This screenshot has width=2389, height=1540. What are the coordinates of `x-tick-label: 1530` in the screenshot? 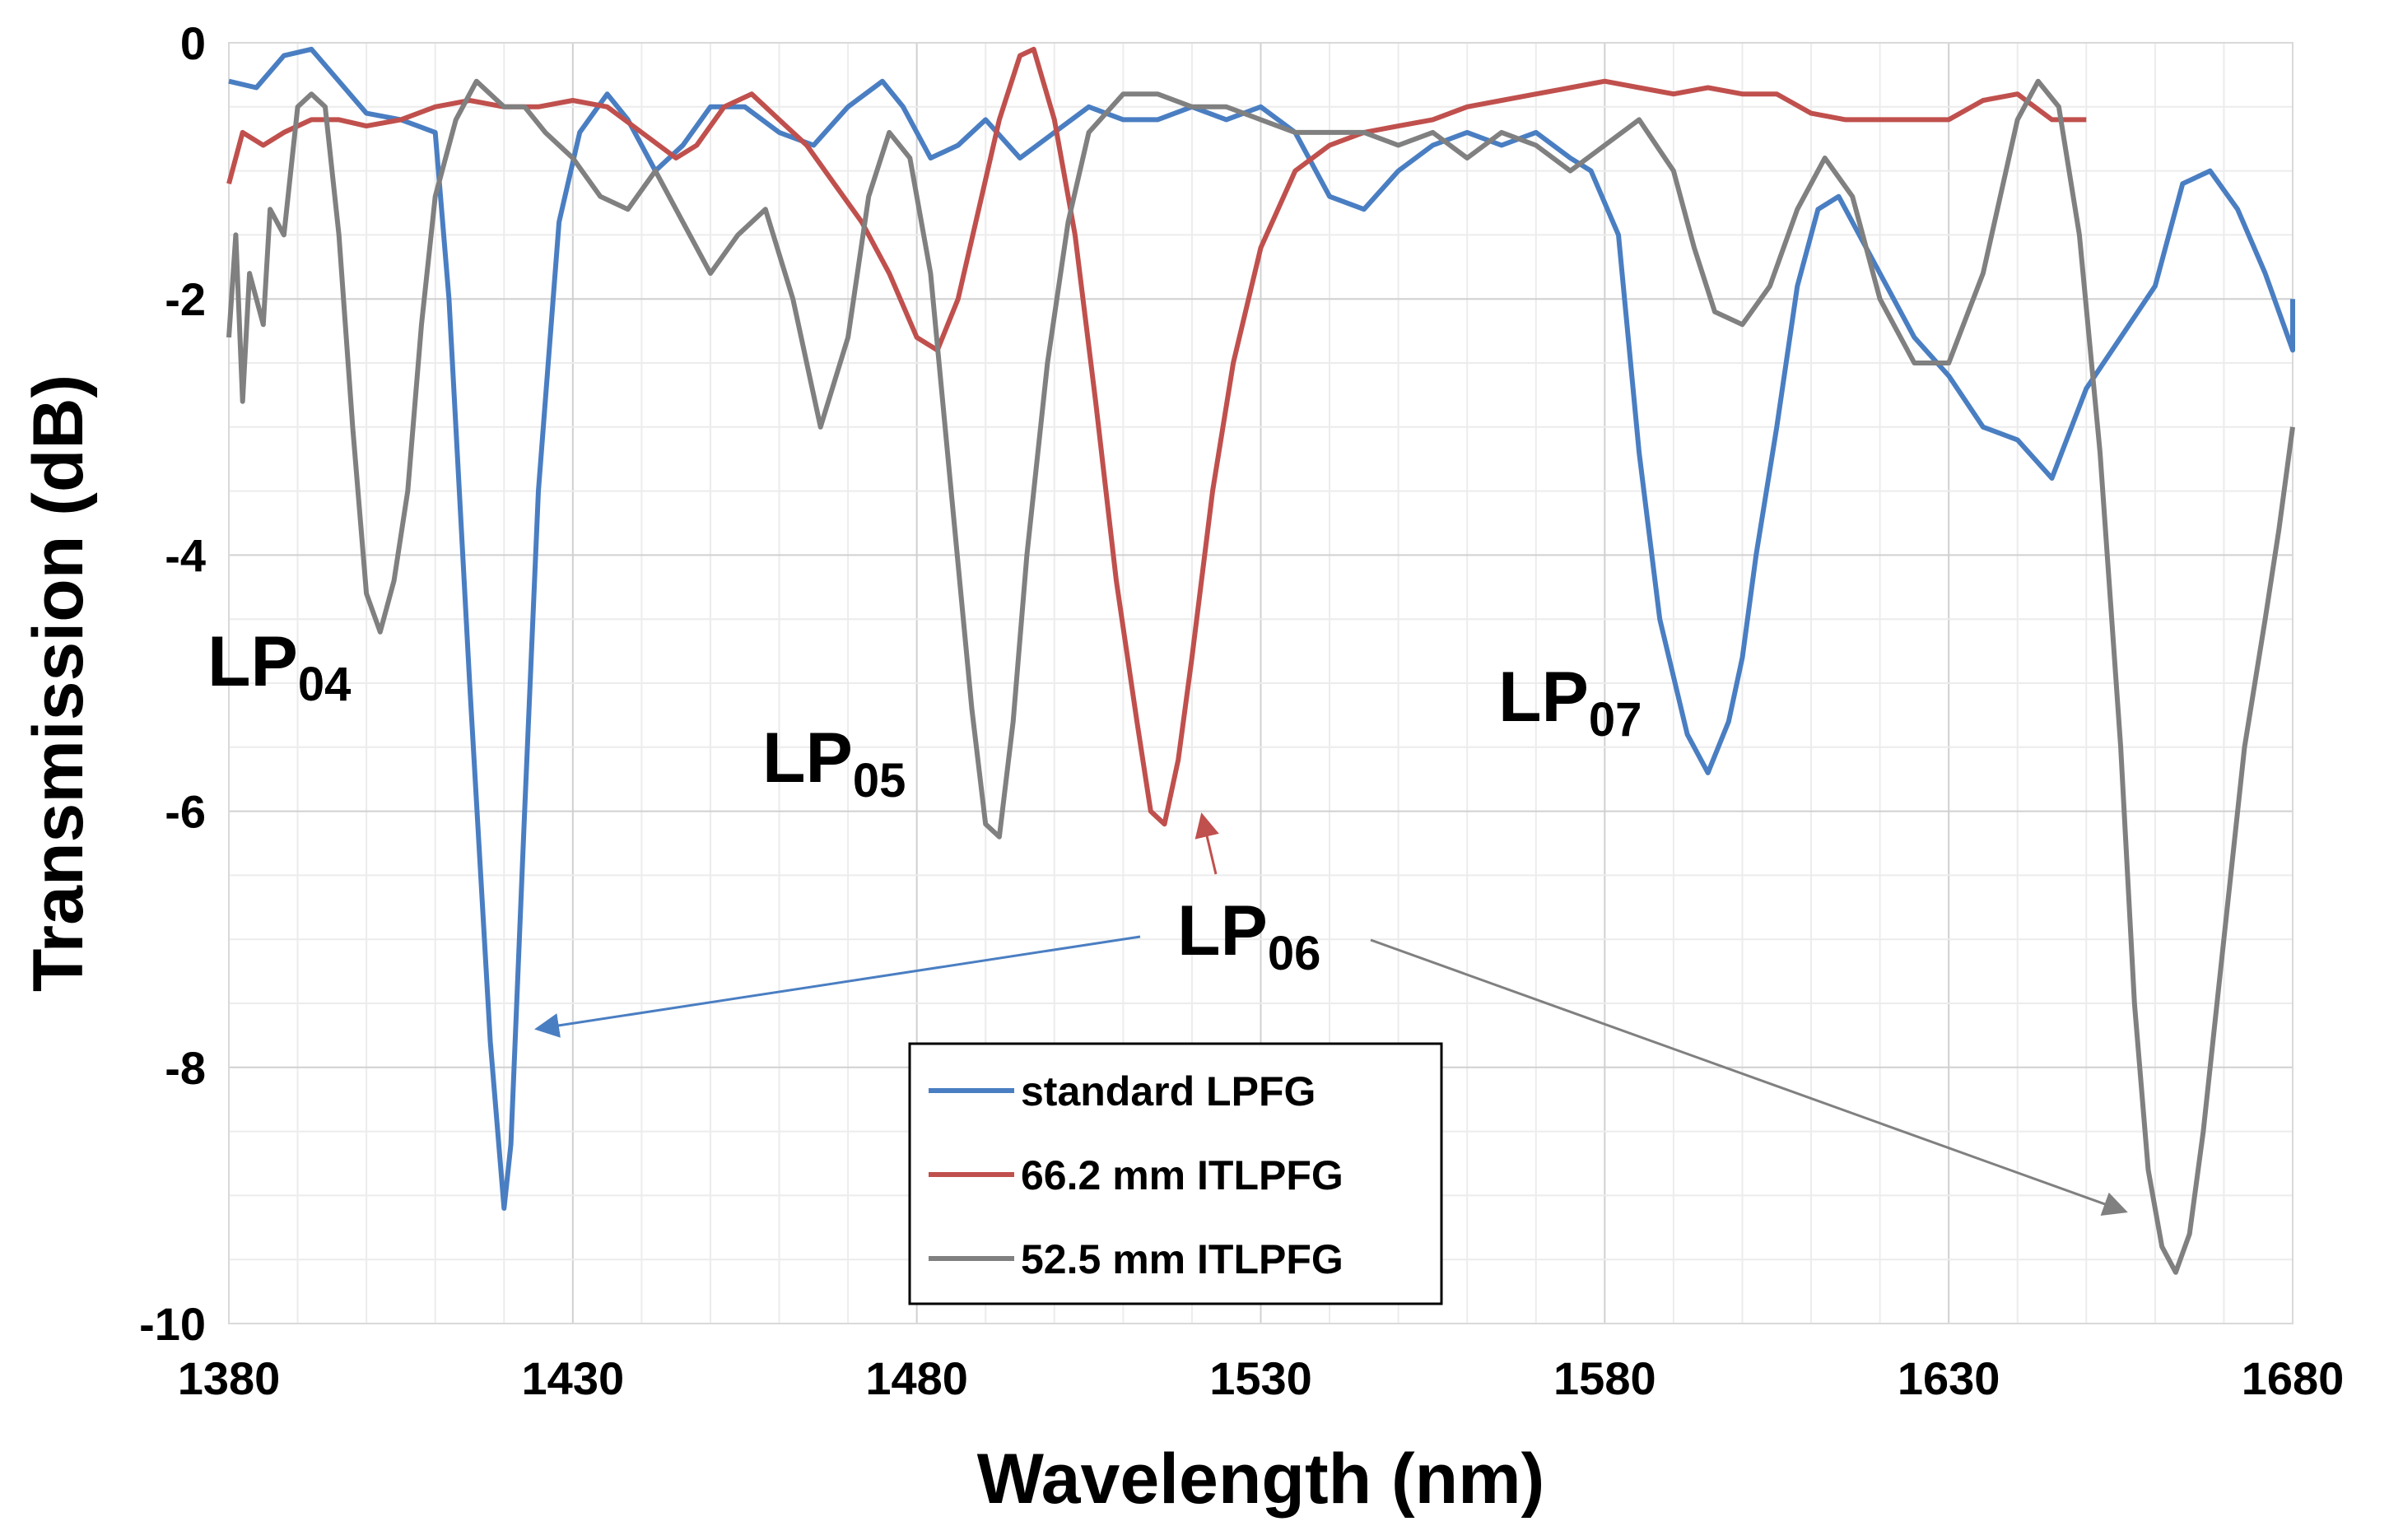 It's located at (1260, 1378).